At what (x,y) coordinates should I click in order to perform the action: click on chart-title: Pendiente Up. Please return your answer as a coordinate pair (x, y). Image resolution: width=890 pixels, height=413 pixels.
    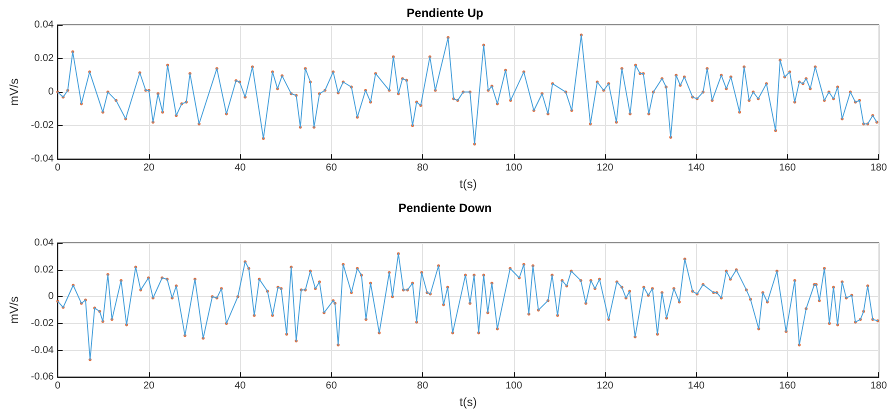
    Looking at the image, I should click on (445, 13).